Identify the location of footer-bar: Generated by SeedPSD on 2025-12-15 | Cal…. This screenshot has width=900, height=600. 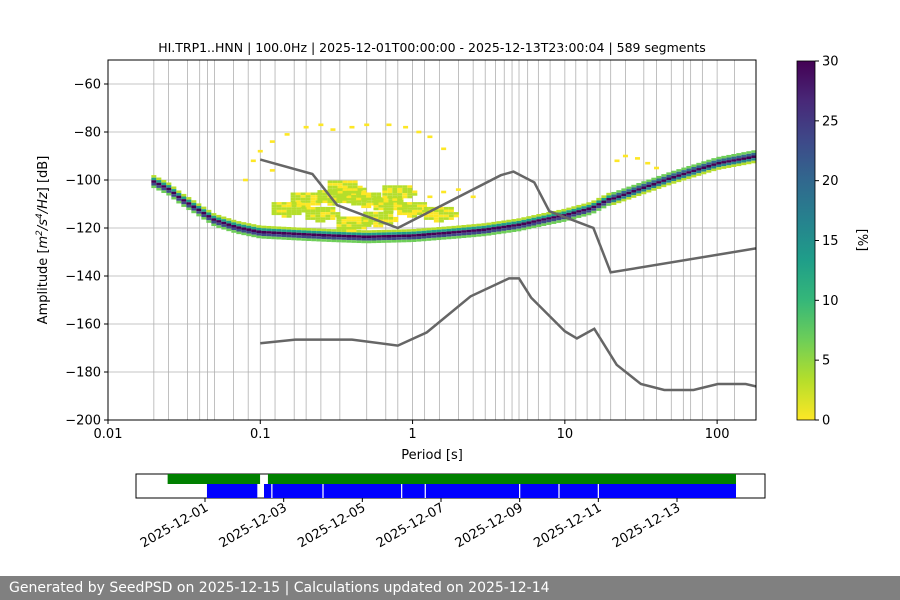
(450, 588).